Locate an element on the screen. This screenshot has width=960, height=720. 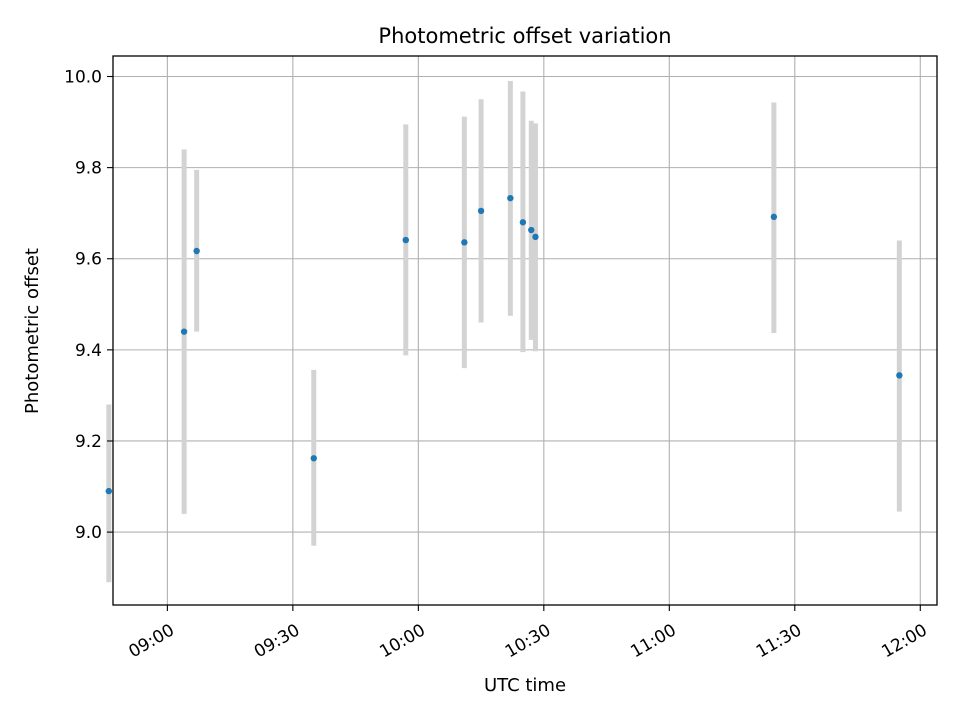
y-tick-label: 9.0 is located at coordinates (88, 533).